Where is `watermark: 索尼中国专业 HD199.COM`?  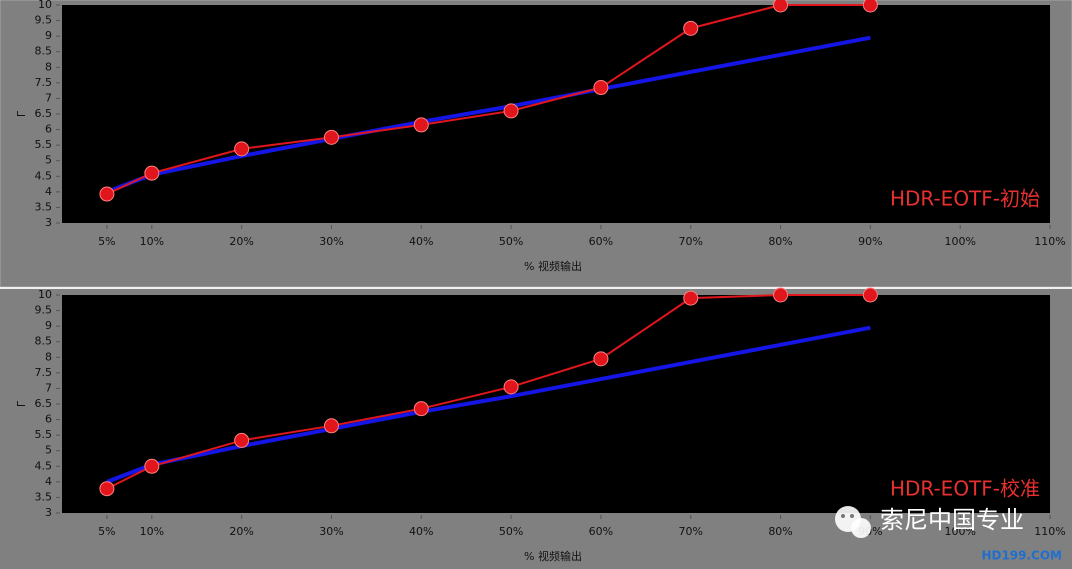 watermark: 索尼中国专业 HD199.COM is located at coordinates (948, 534).